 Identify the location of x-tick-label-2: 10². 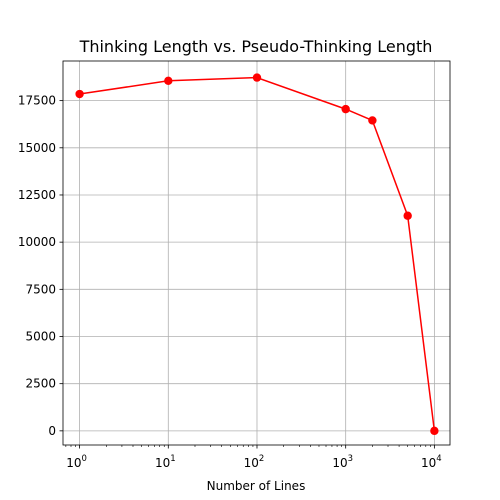
(254, 462).